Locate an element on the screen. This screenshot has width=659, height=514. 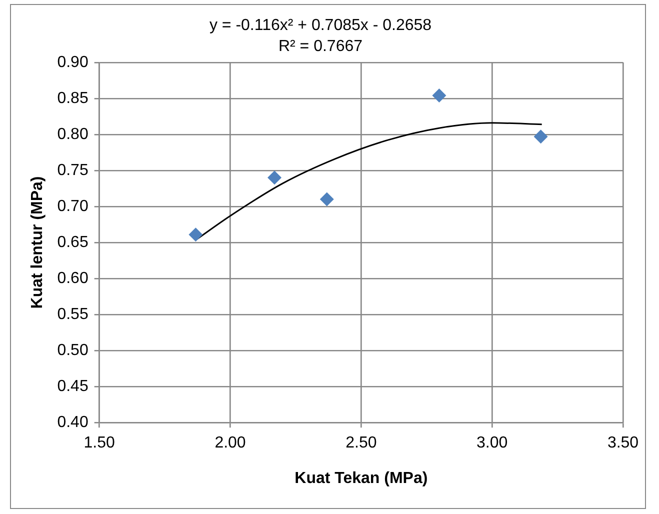
chart-subtitle: R² = 0.7667 is located at coordinates (320, 47).